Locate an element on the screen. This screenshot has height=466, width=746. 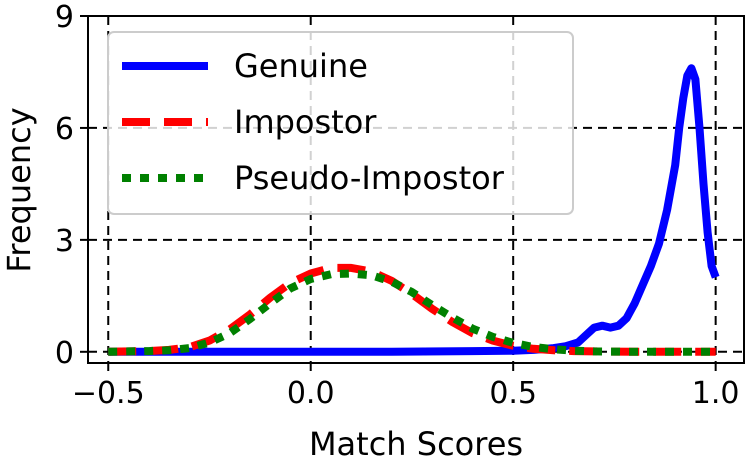
legend-label: Pseudo-Impostor is located at coordinates (369, 178).